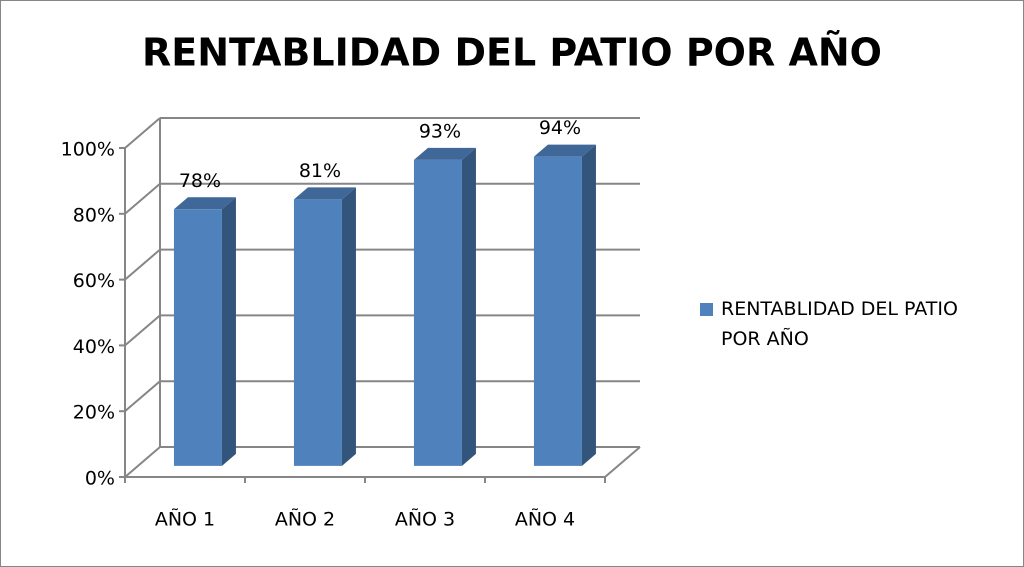 The height and width of the screenshot is (567, 1024). What do you see at coordinates (88, 150) in the screenshot?
I see `y-tick-label: 100%` at bounding box center [88, 150].